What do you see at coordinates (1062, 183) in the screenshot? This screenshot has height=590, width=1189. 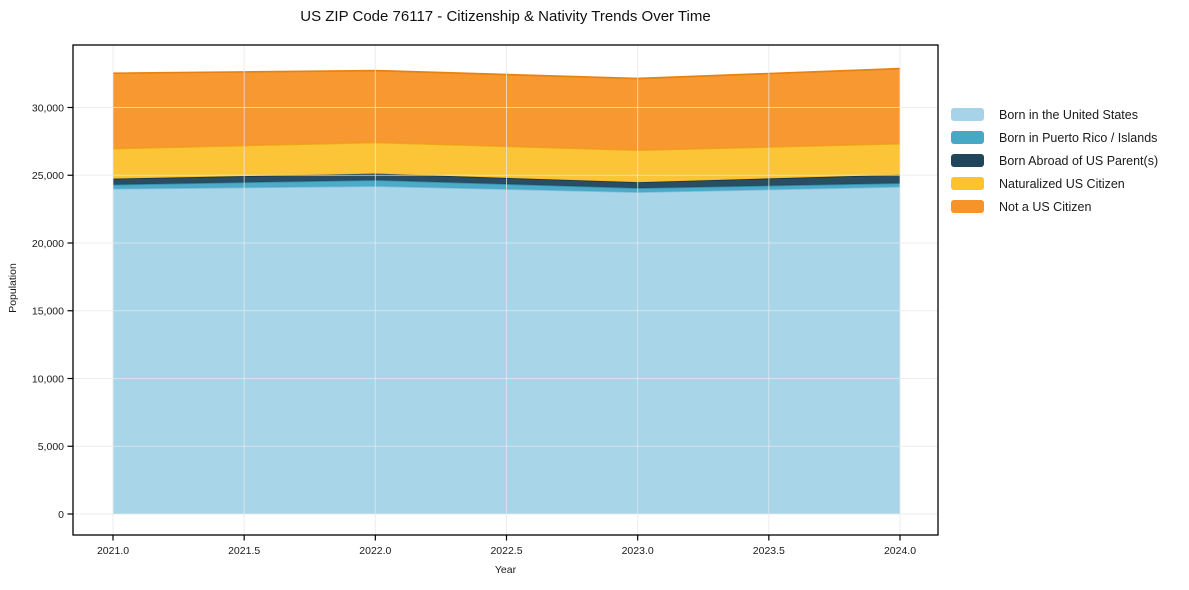 I see `legend-label: Naturalized US Citizen` at bounding box center [1062, 183].